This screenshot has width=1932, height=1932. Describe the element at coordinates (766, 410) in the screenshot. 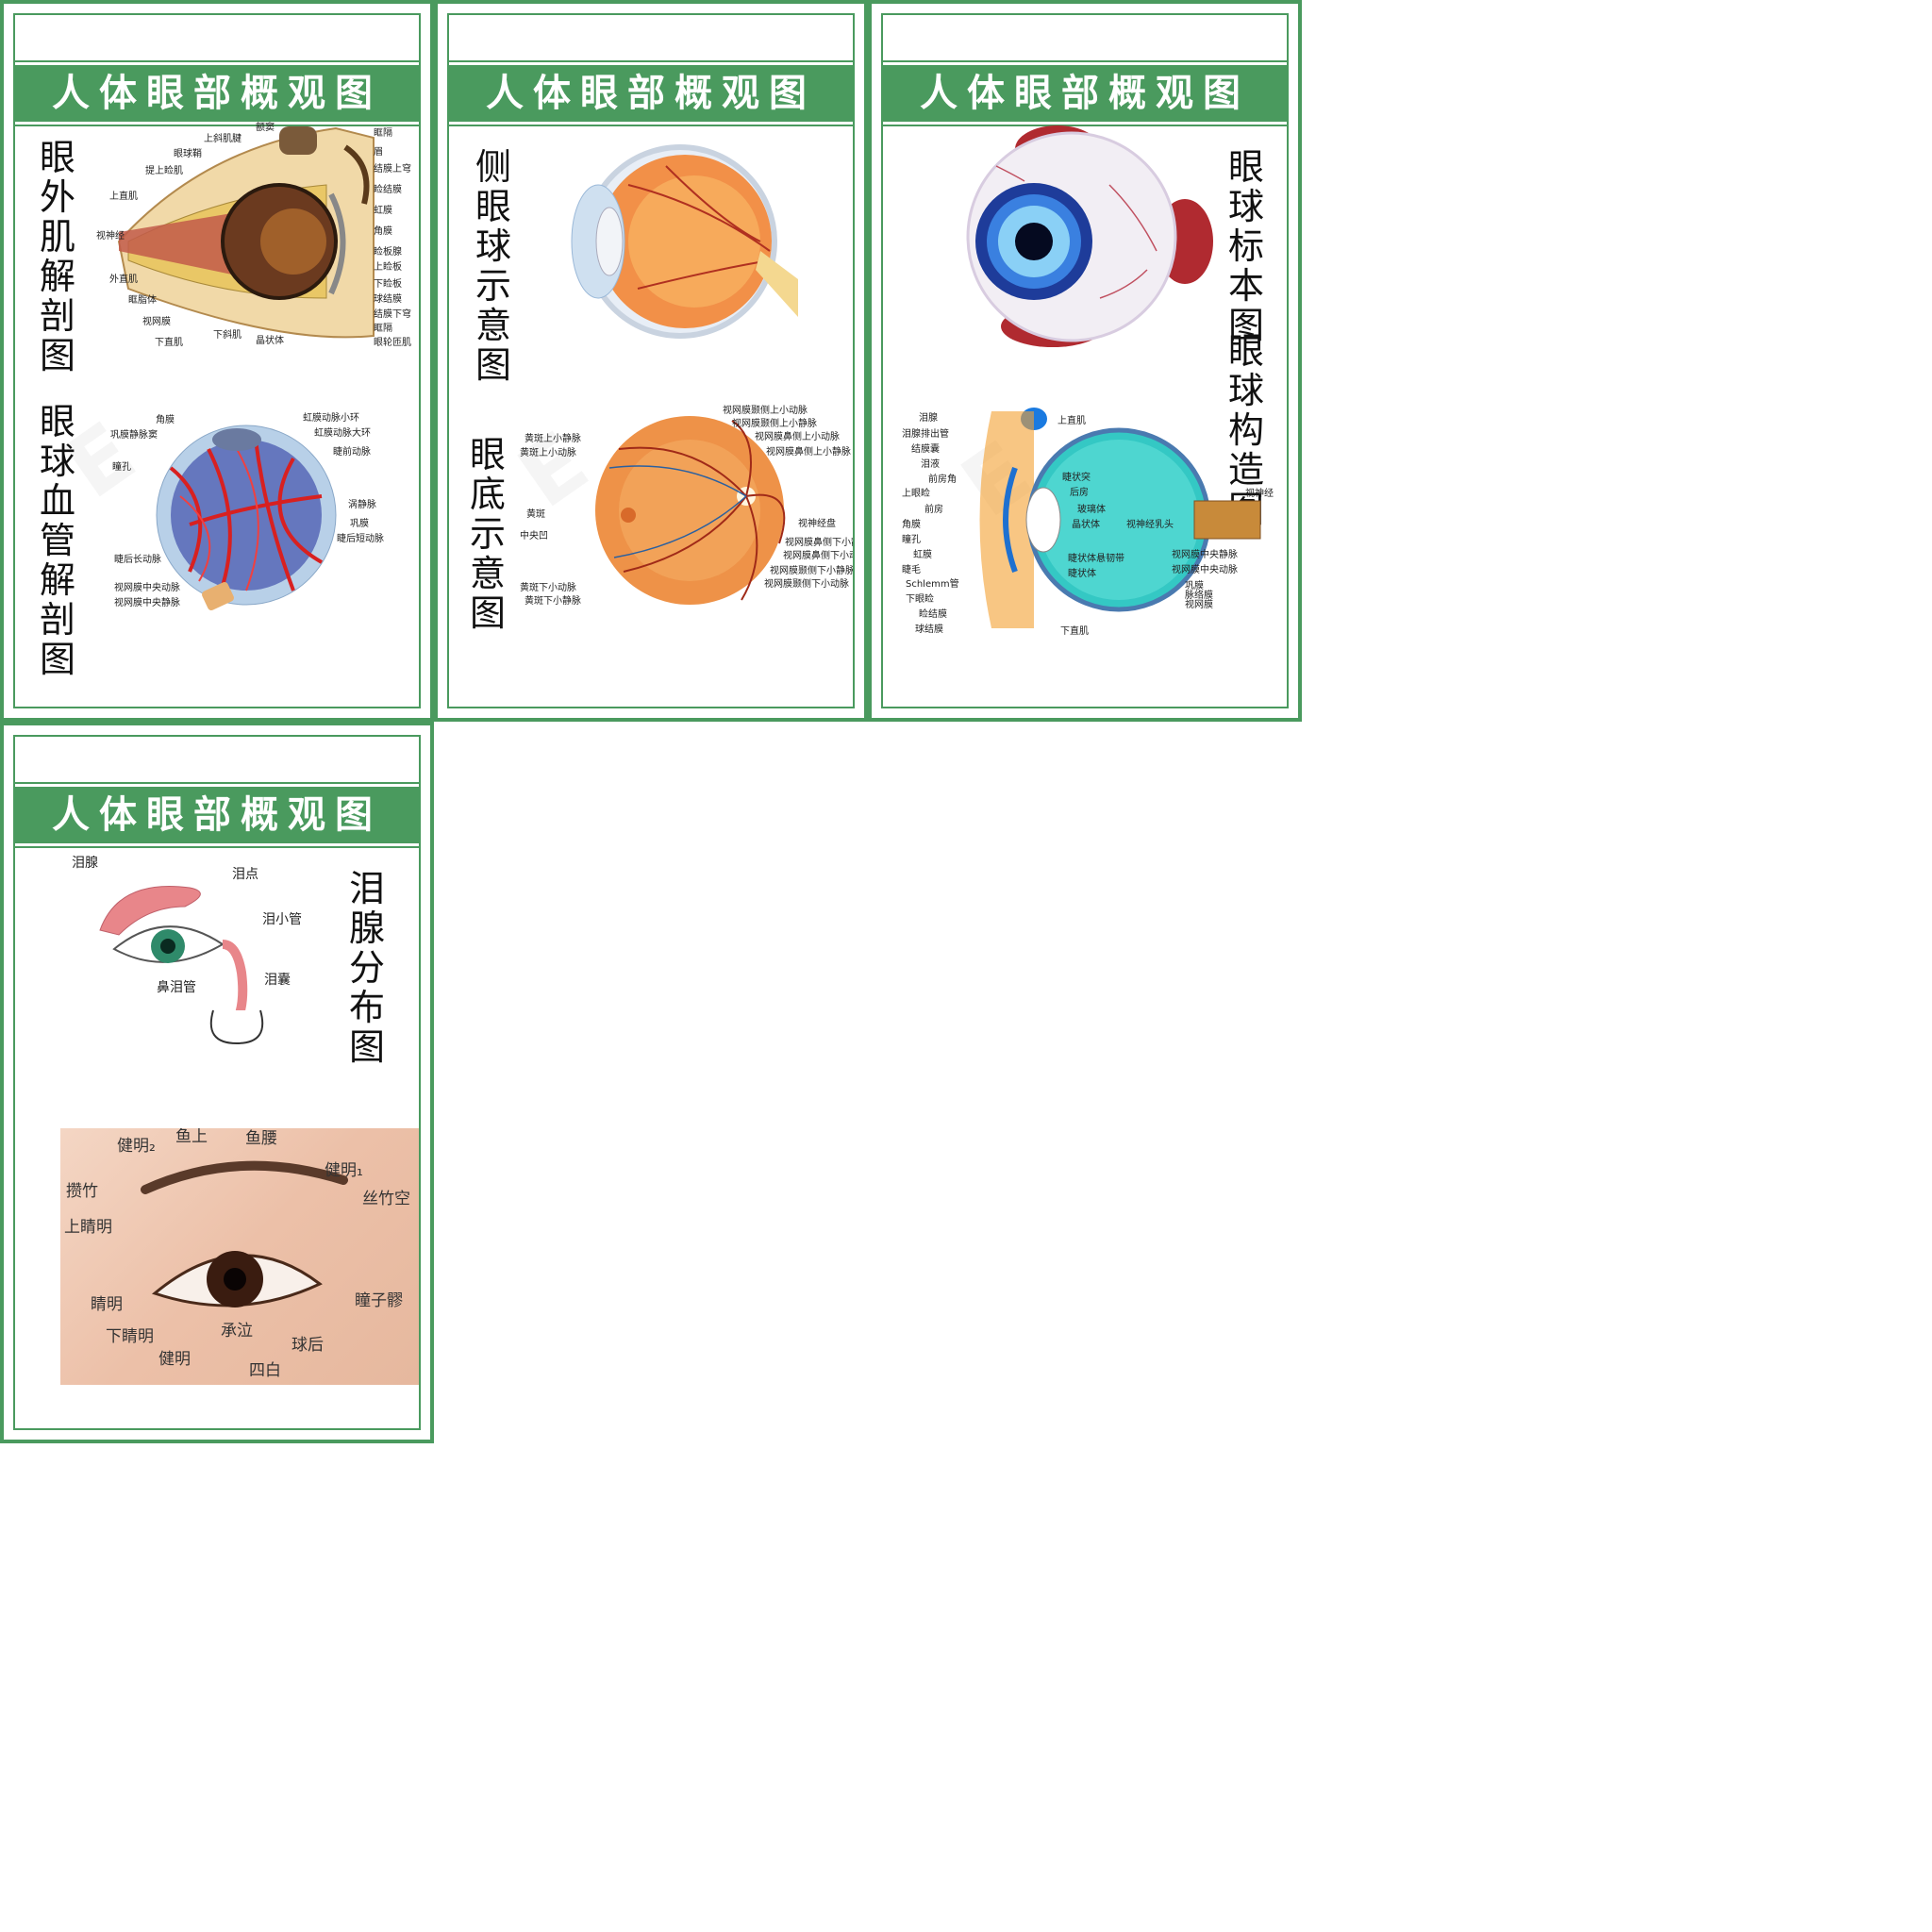

I see `svg-text: 视网膜颞侧上小动脉` at that location.